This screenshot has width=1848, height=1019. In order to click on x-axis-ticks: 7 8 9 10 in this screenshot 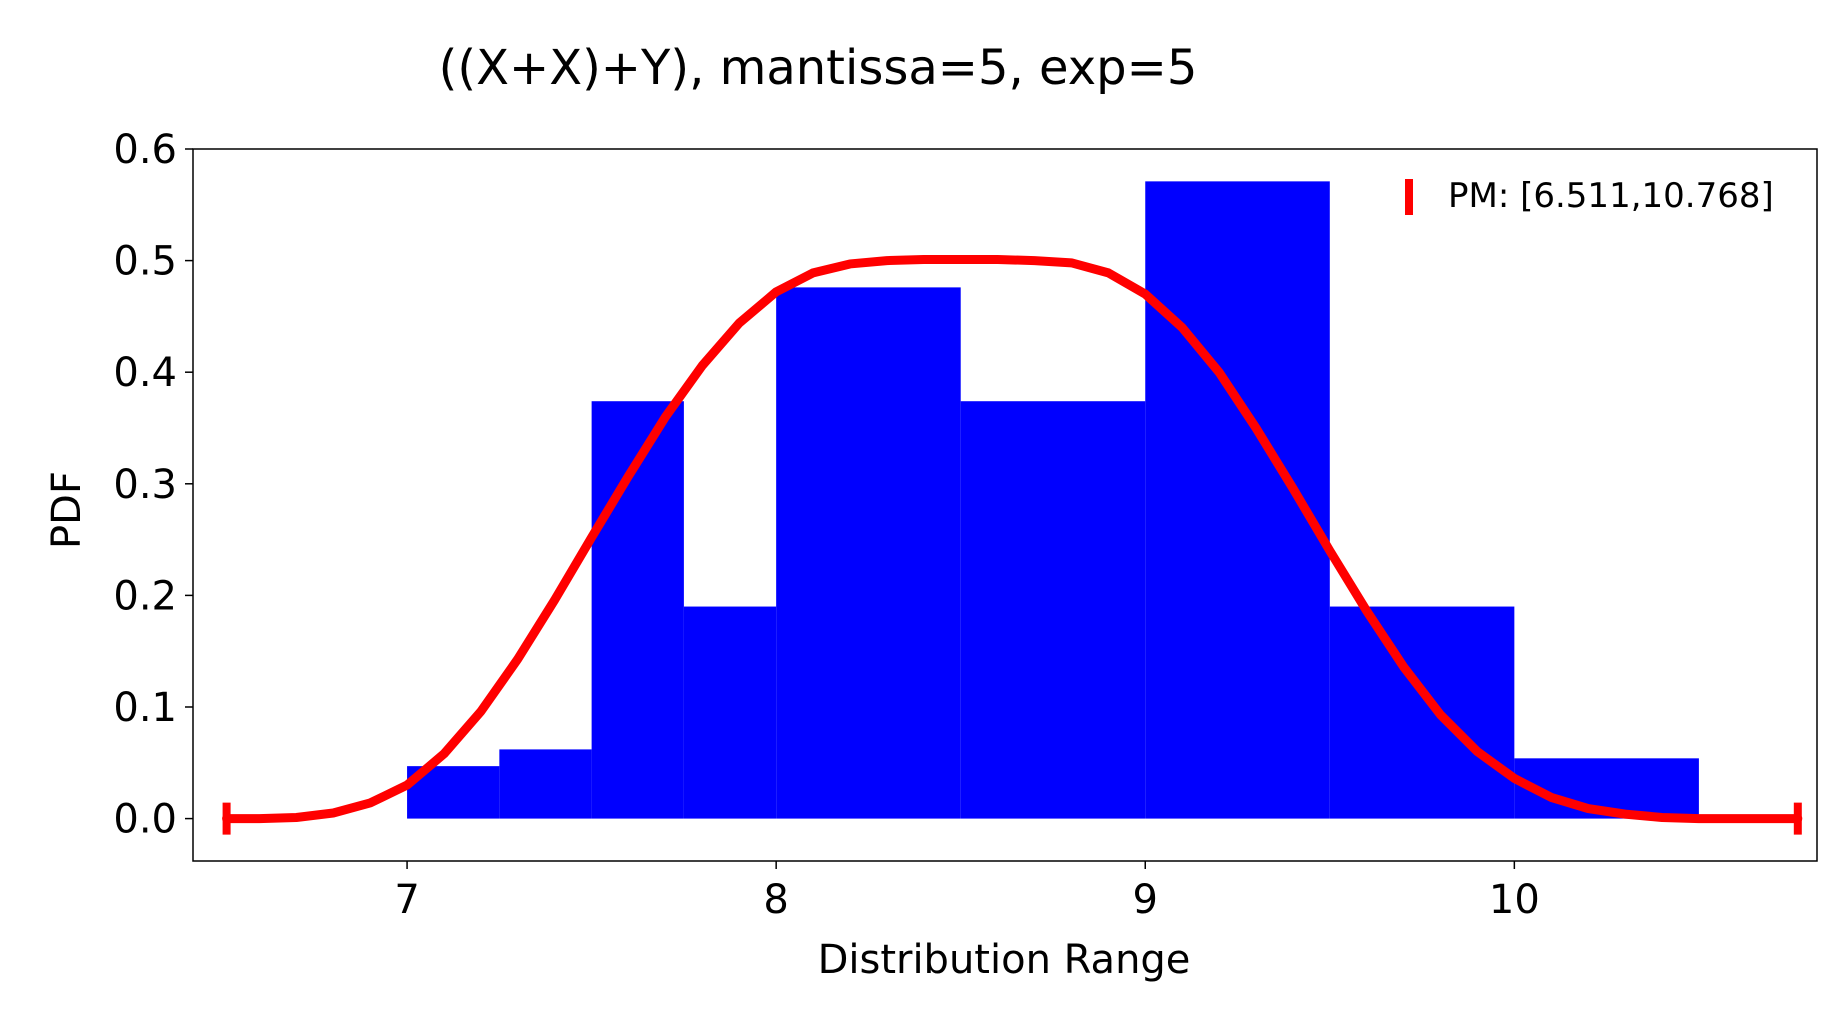, I will do `click(967, 892)`.